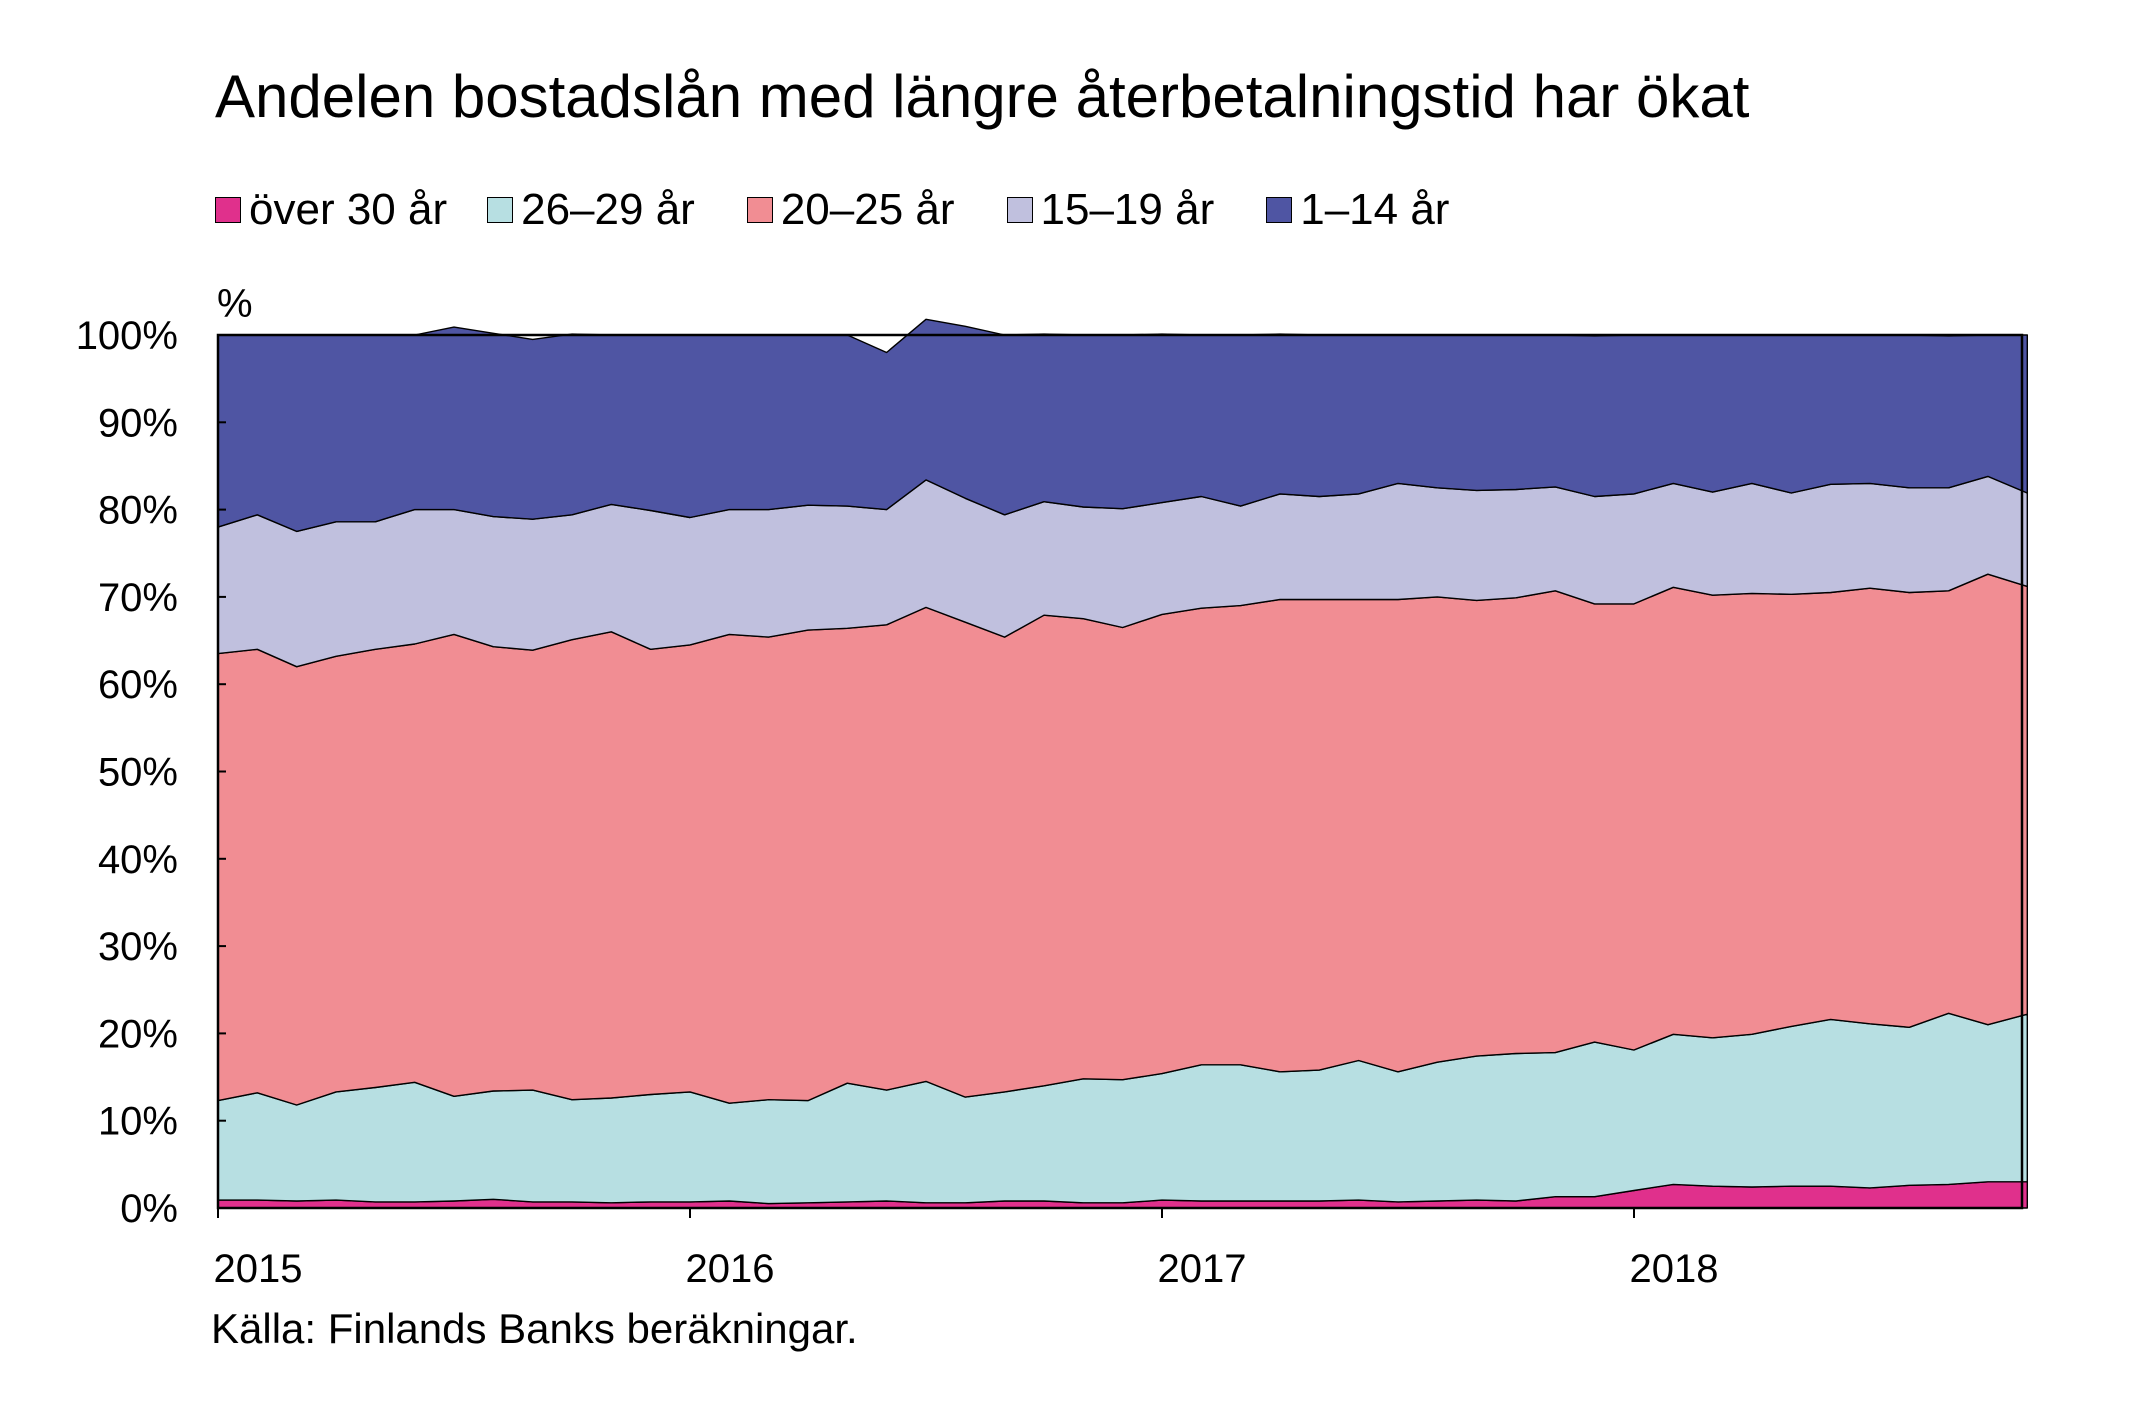 Image resolution: width=2147 pixels, height=1401 pixels. What do you see at coordinates (138, 860) in the screenshot?
I see `y-tick-label: 40%` at bounding box center [138, 860].